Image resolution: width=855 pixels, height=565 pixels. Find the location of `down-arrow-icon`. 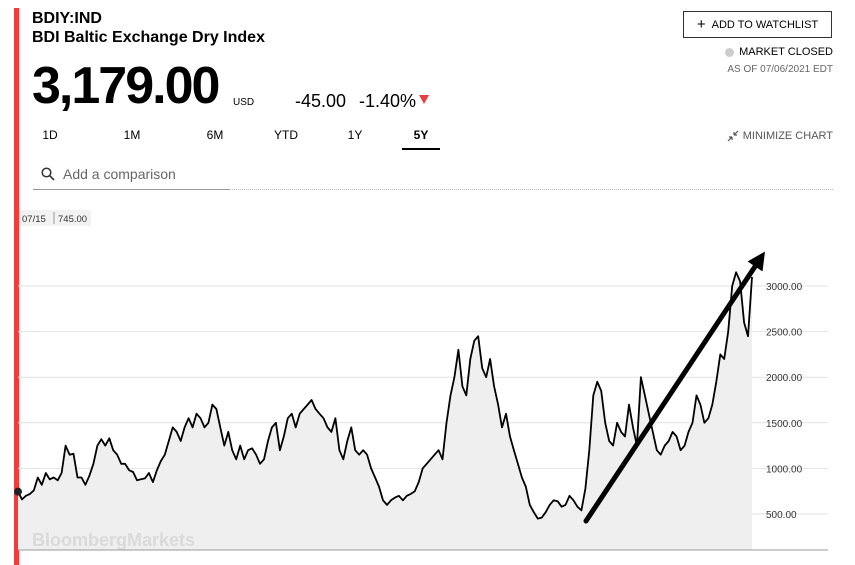

down-arrow-icon is located at coordinates (424, 99).